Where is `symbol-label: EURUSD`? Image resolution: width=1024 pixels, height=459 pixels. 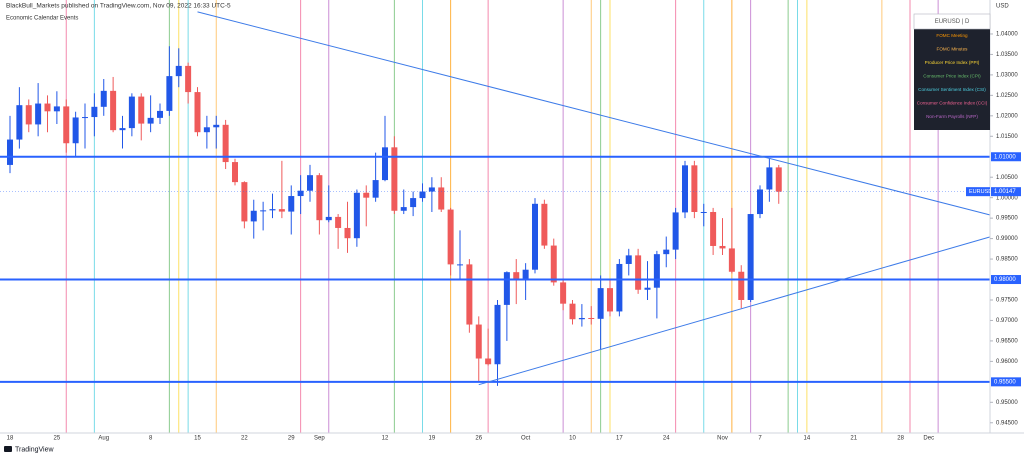
symbol-label: EURUSD is located at coordinates (980, 192).